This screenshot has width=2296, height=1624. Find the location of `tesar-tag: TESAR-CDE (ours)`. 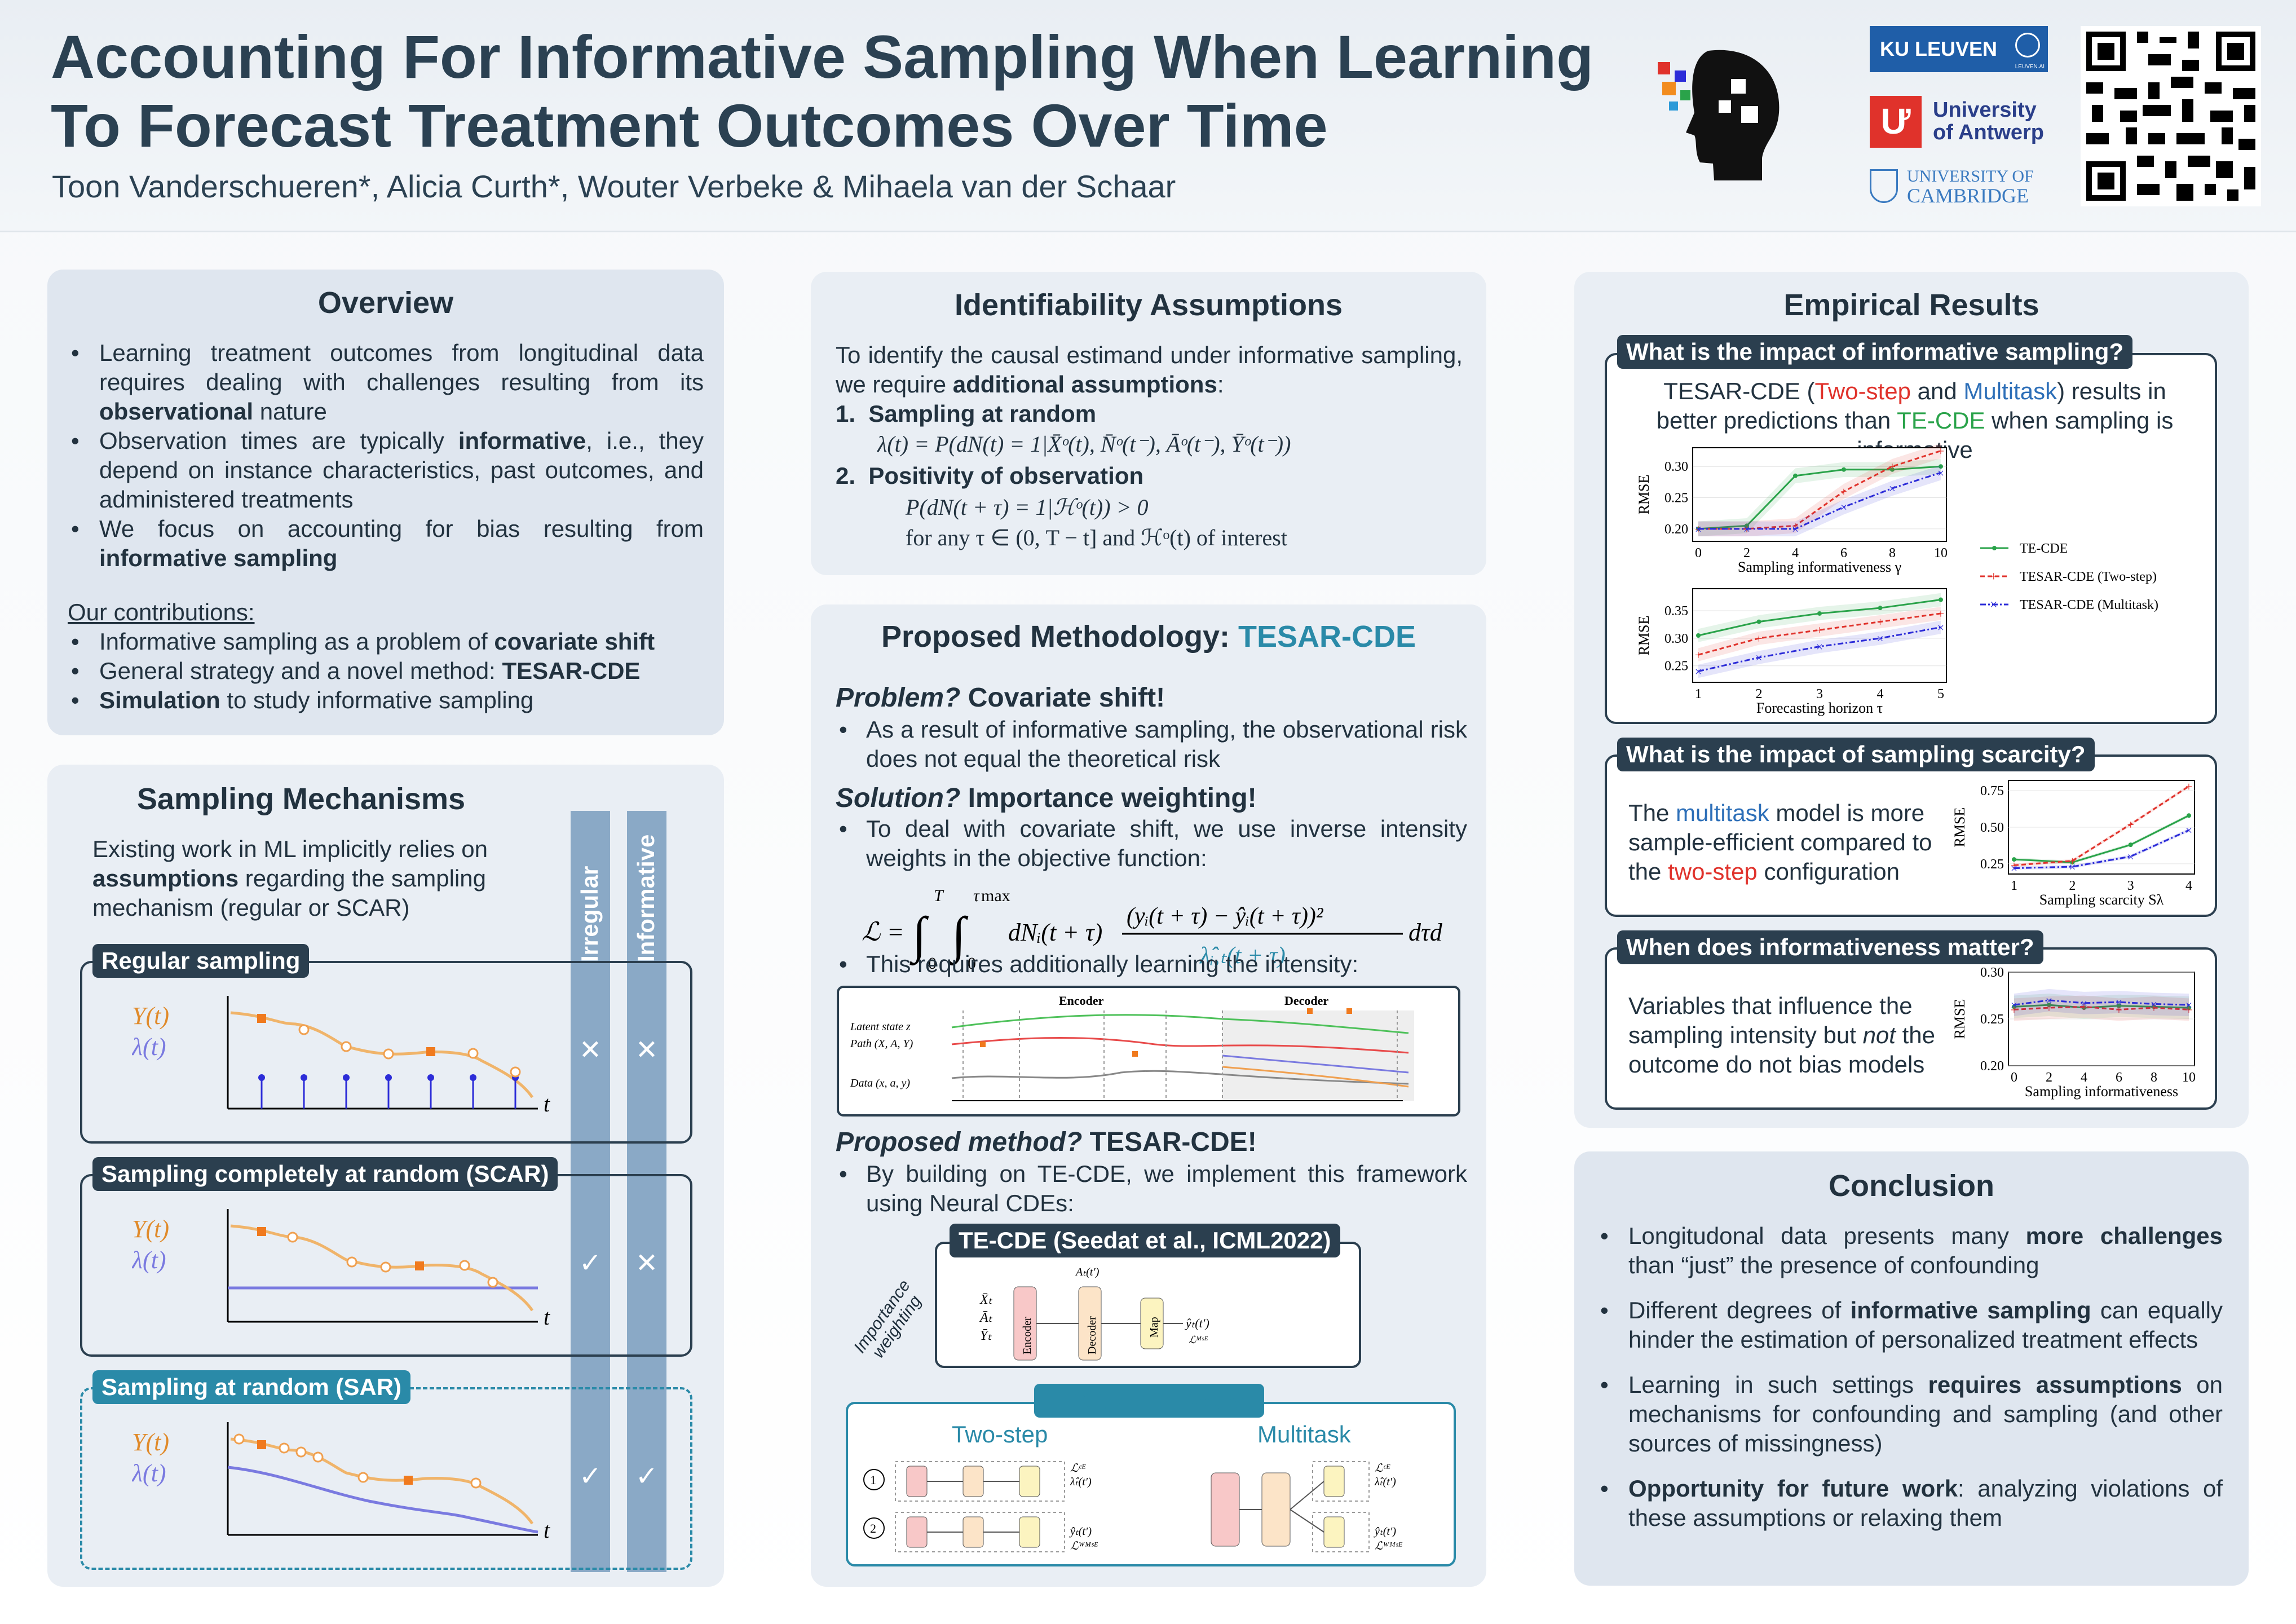

tesar-tag: TESAR-CDE (ours) is located at coordinates (1149, 1401).